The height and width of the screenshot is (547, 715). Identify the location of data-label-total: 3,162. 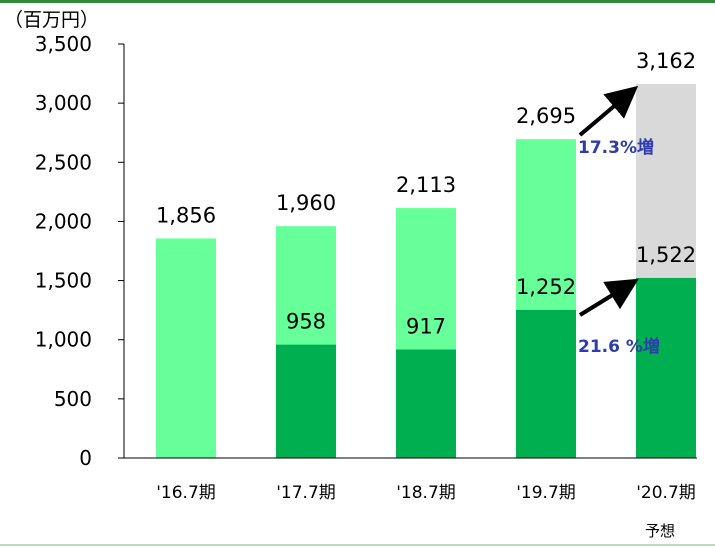
(666, 61).